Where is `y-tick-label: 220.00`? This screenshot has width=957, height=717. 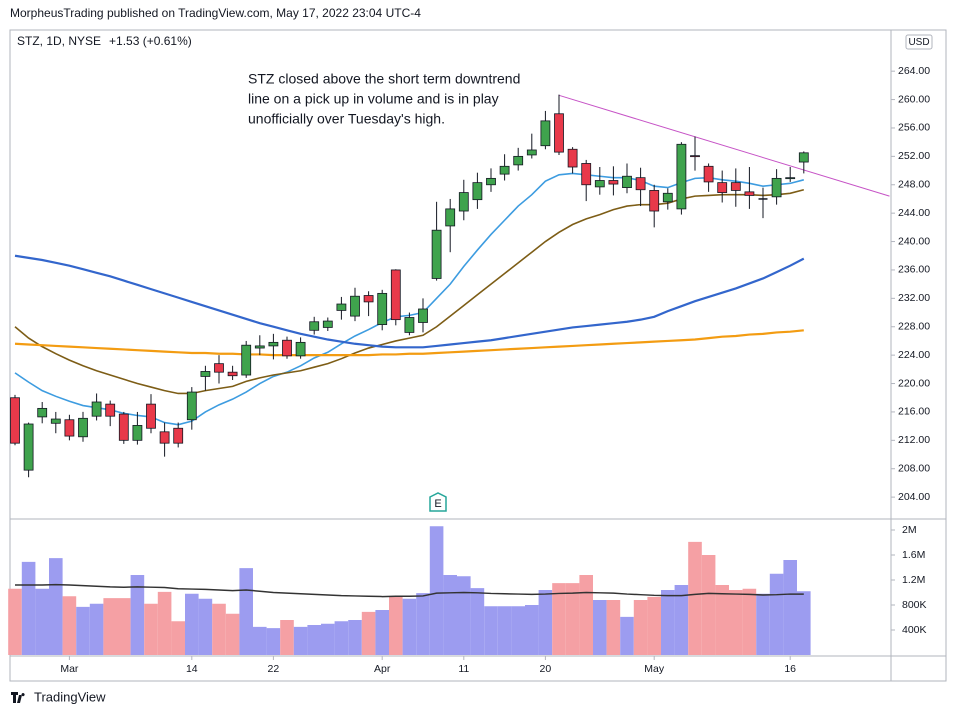 y-tick-label: 220.00 is located at coordinates (914, 383).